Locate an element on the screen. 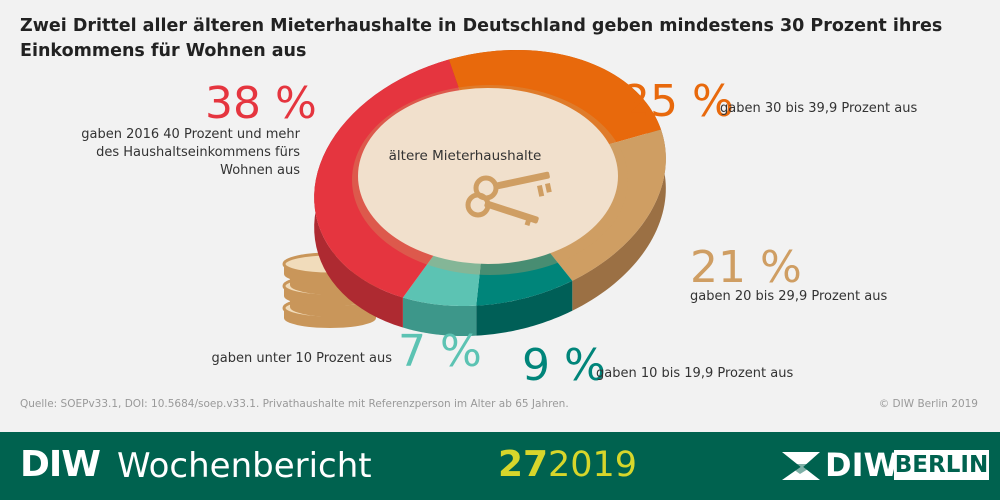 The height and width of the screenshot is (500, 1000). slice-pct-25: 25 % is located at coordinates (678, 101).